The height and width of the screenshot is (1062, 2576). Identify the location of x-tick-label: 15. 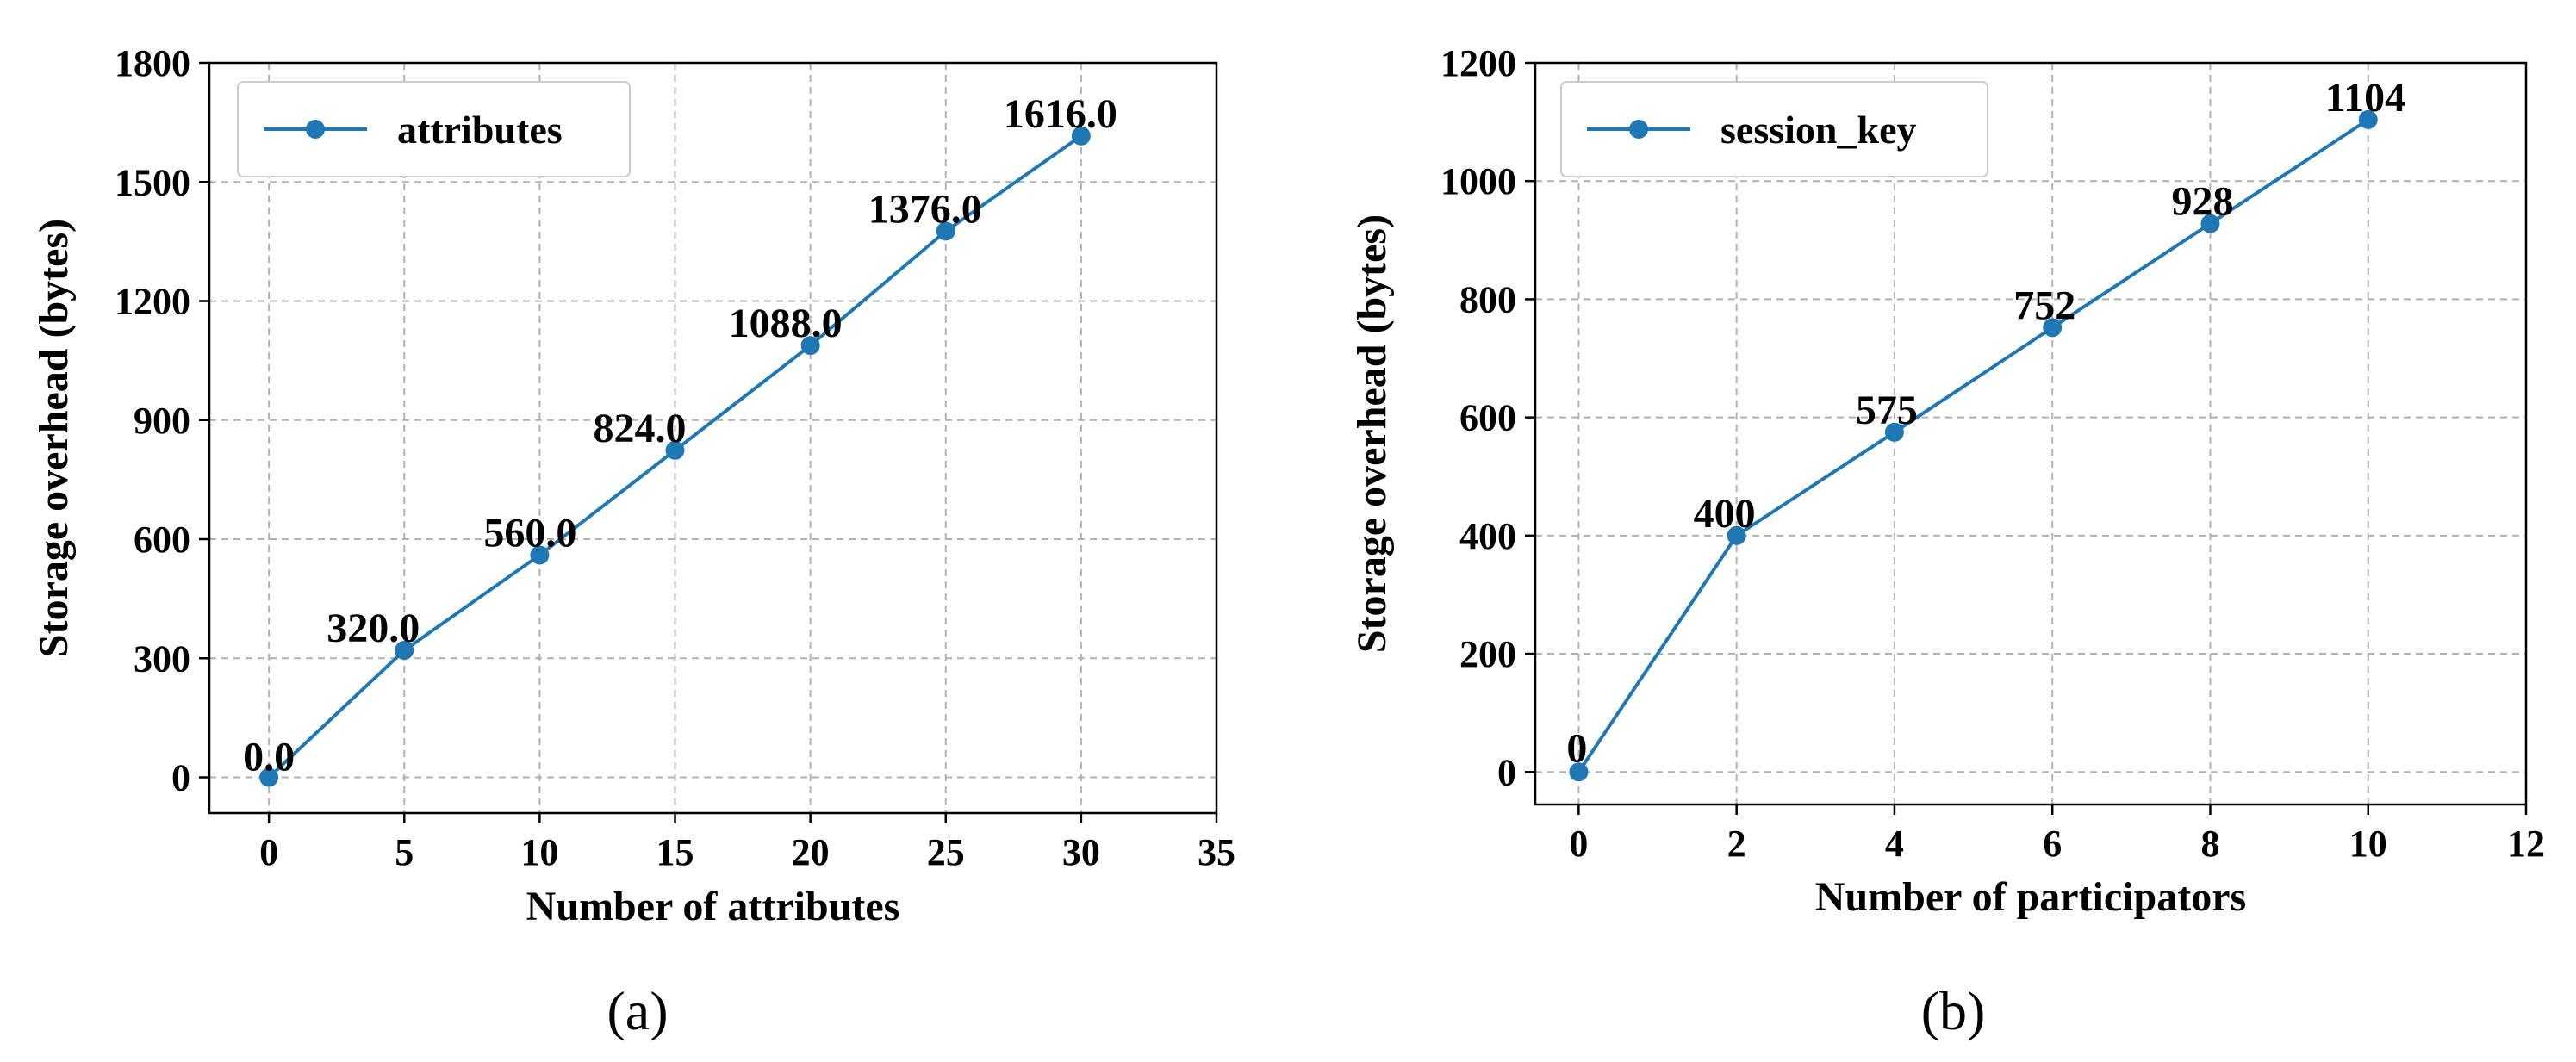
(675, 852).